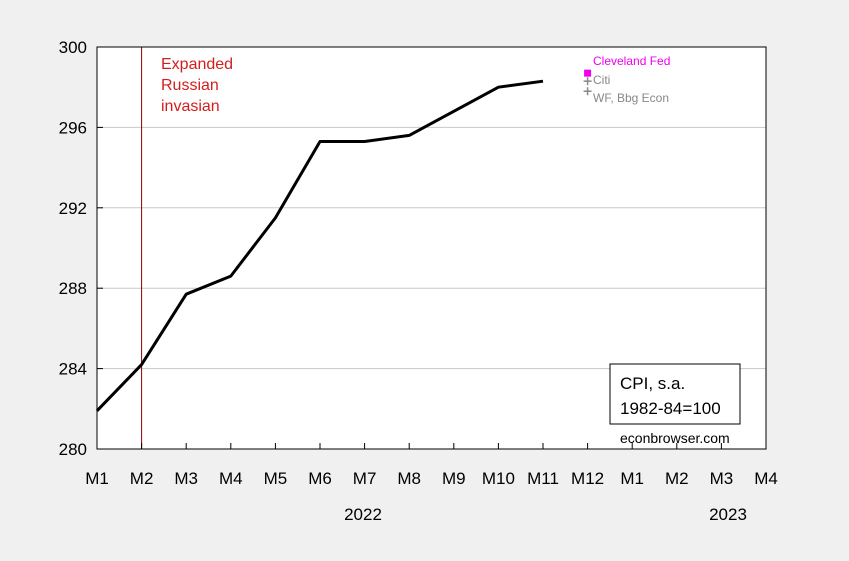 This screenshot has height=561, width=849. Describe the element at coordinates (631, 98) in the screenshot. I see `forecast-label: WF, Bbg Econ` at that location.